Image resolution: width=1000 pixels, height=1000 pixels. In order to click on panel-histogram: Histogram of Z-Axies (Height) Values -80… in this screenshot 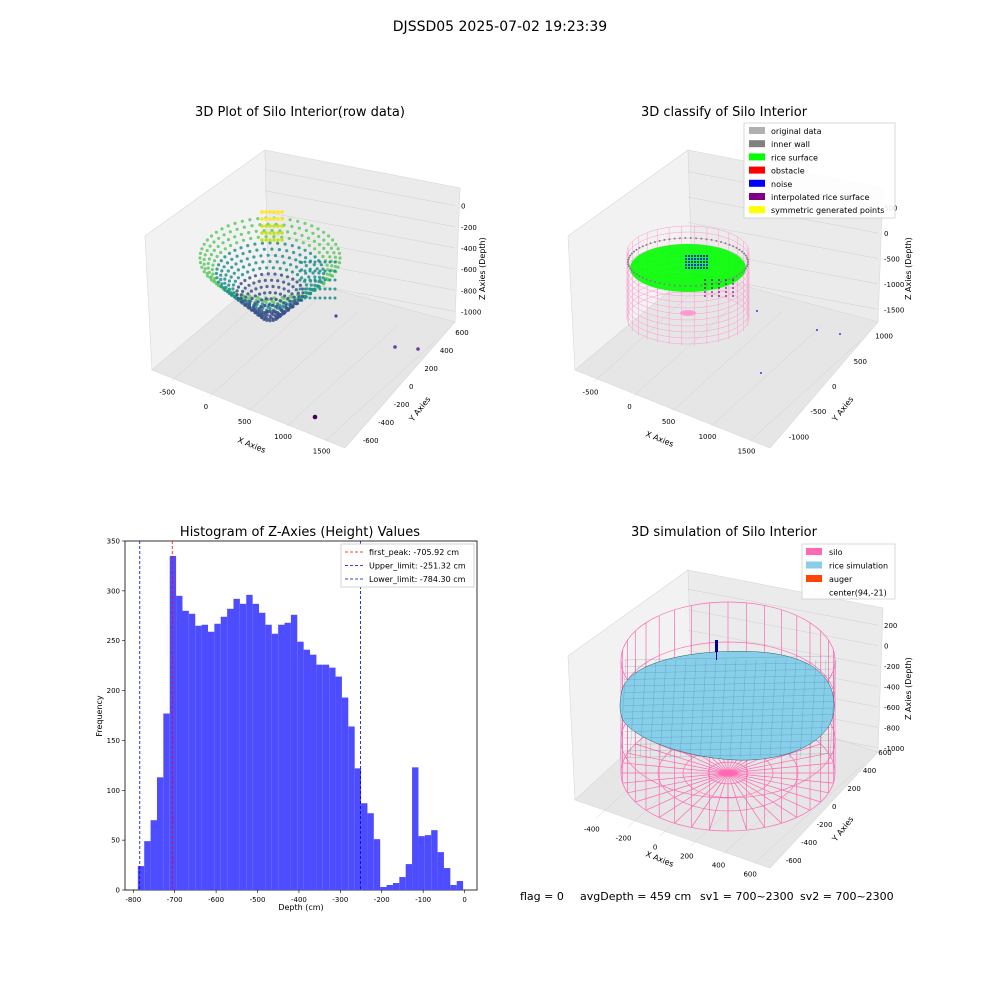, I will do `click(286, 718)`.